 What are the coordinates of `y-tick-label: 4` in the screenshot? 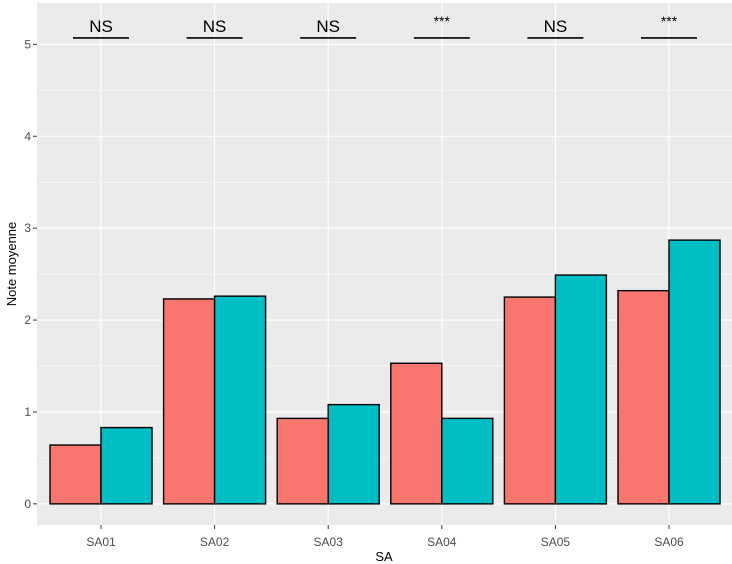 It's located at (27, 136).